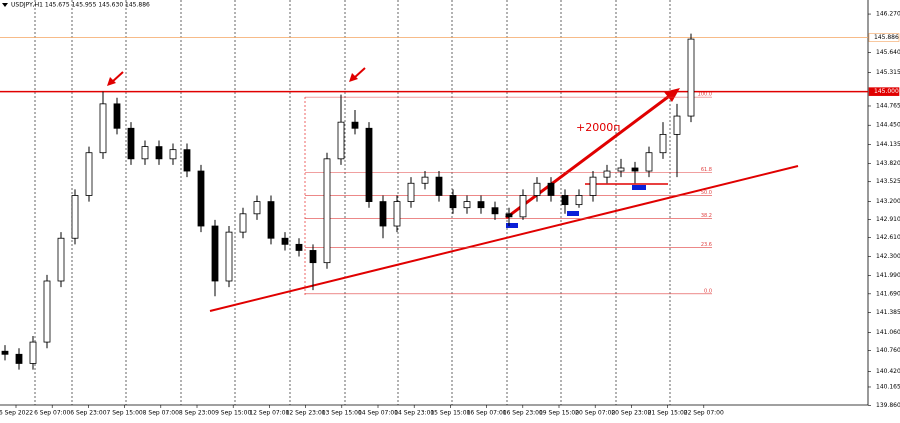 The width and height of the screenshot is (900, 423). I want to click on price-box-label: 145.000, so click(886, 91).